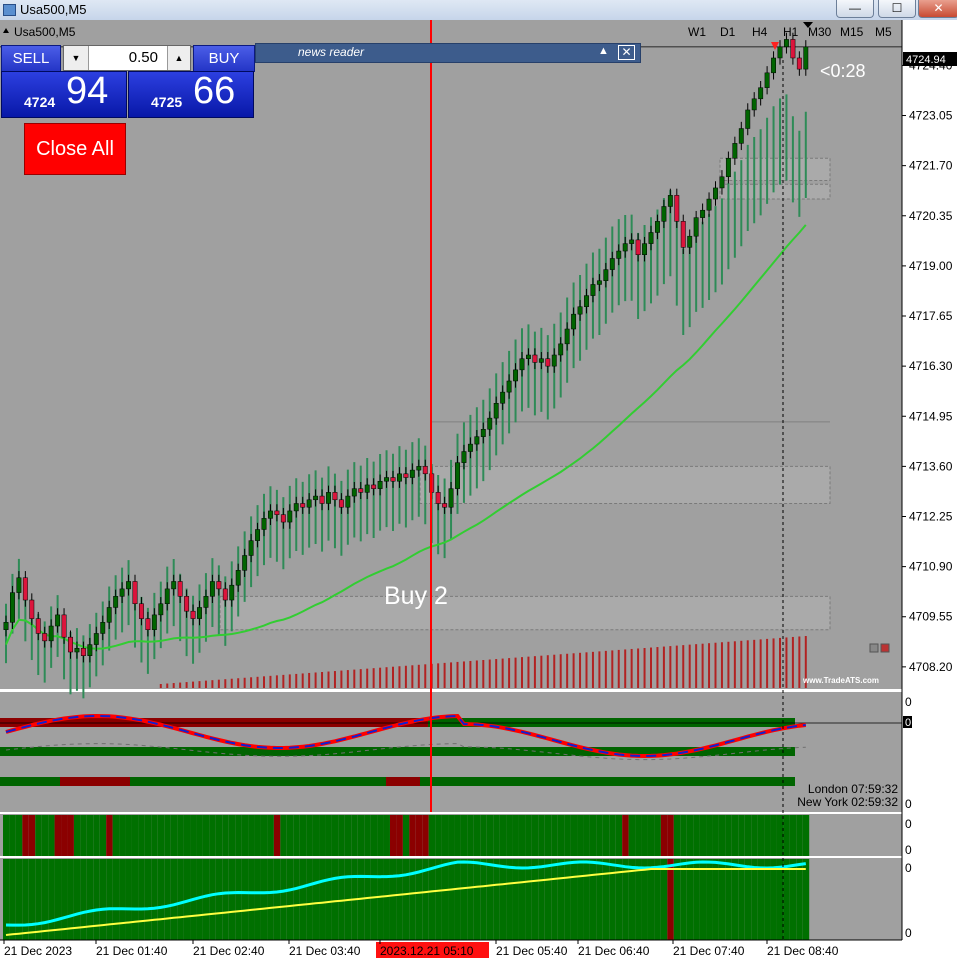  I want to click on timeframe-m15: M15, so click(852, 32).